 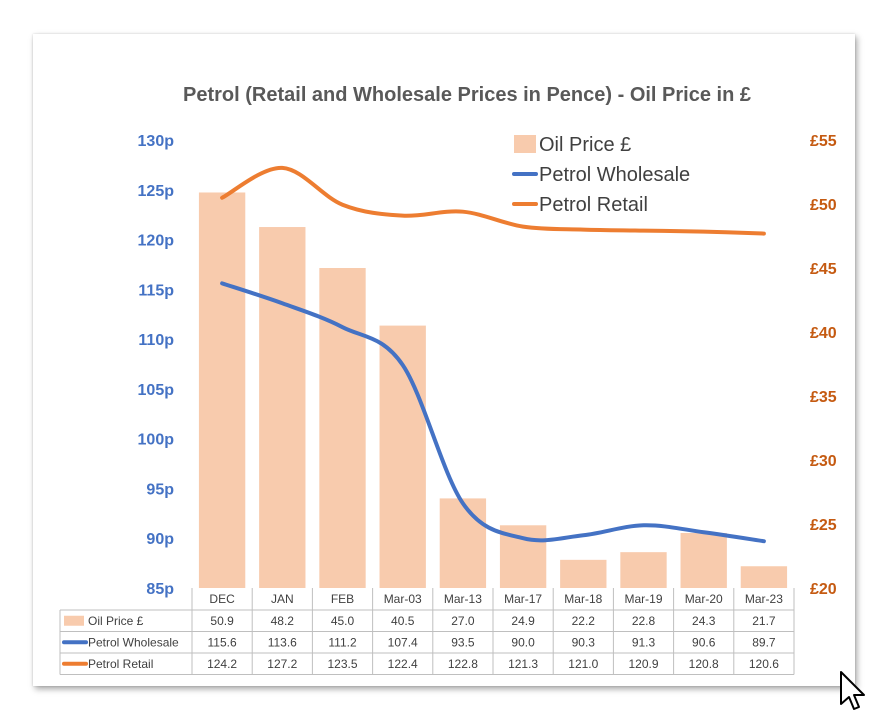 I want to click on table-cell: 122.4, so click(x=403, y=664).